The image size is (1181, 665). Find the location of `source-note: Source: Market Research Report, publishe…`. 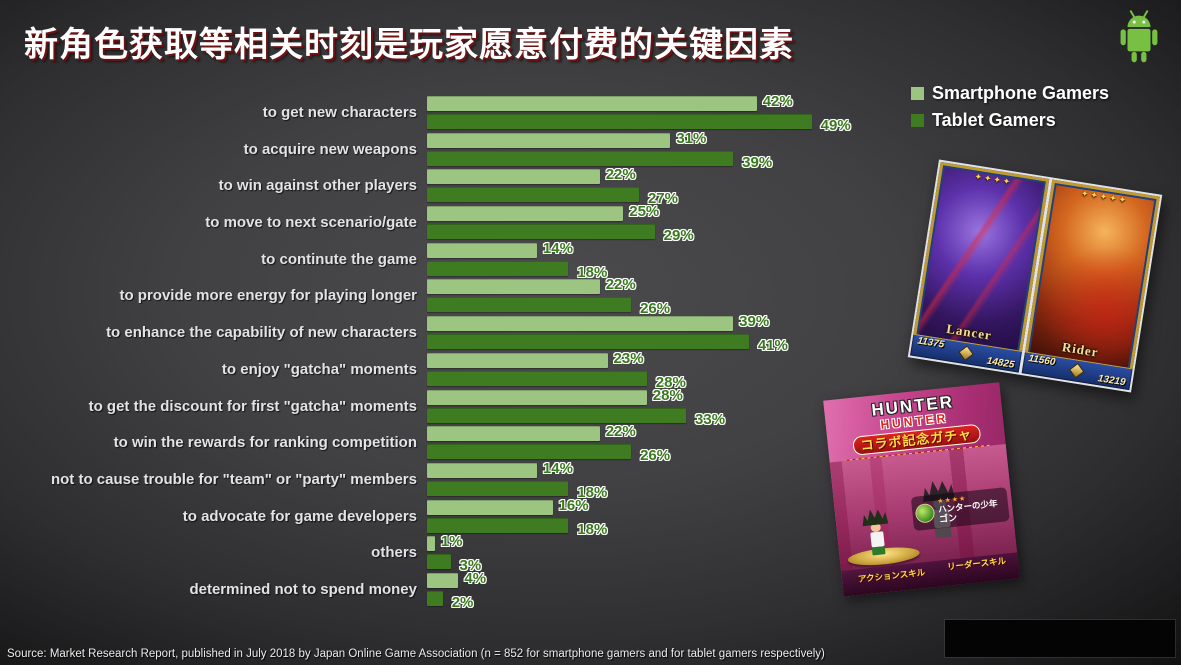

source-note: Source: Market Research Report, publishe… is located at coordinates (416, 654).